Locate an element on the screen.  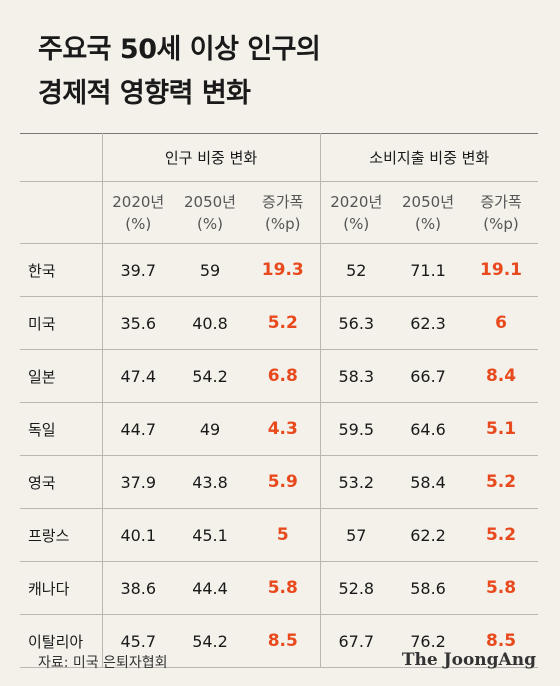
table-row: 영국 37.9 43.8 5.9 53.2 58.4 5.2 is located at coordinates (279, 482).